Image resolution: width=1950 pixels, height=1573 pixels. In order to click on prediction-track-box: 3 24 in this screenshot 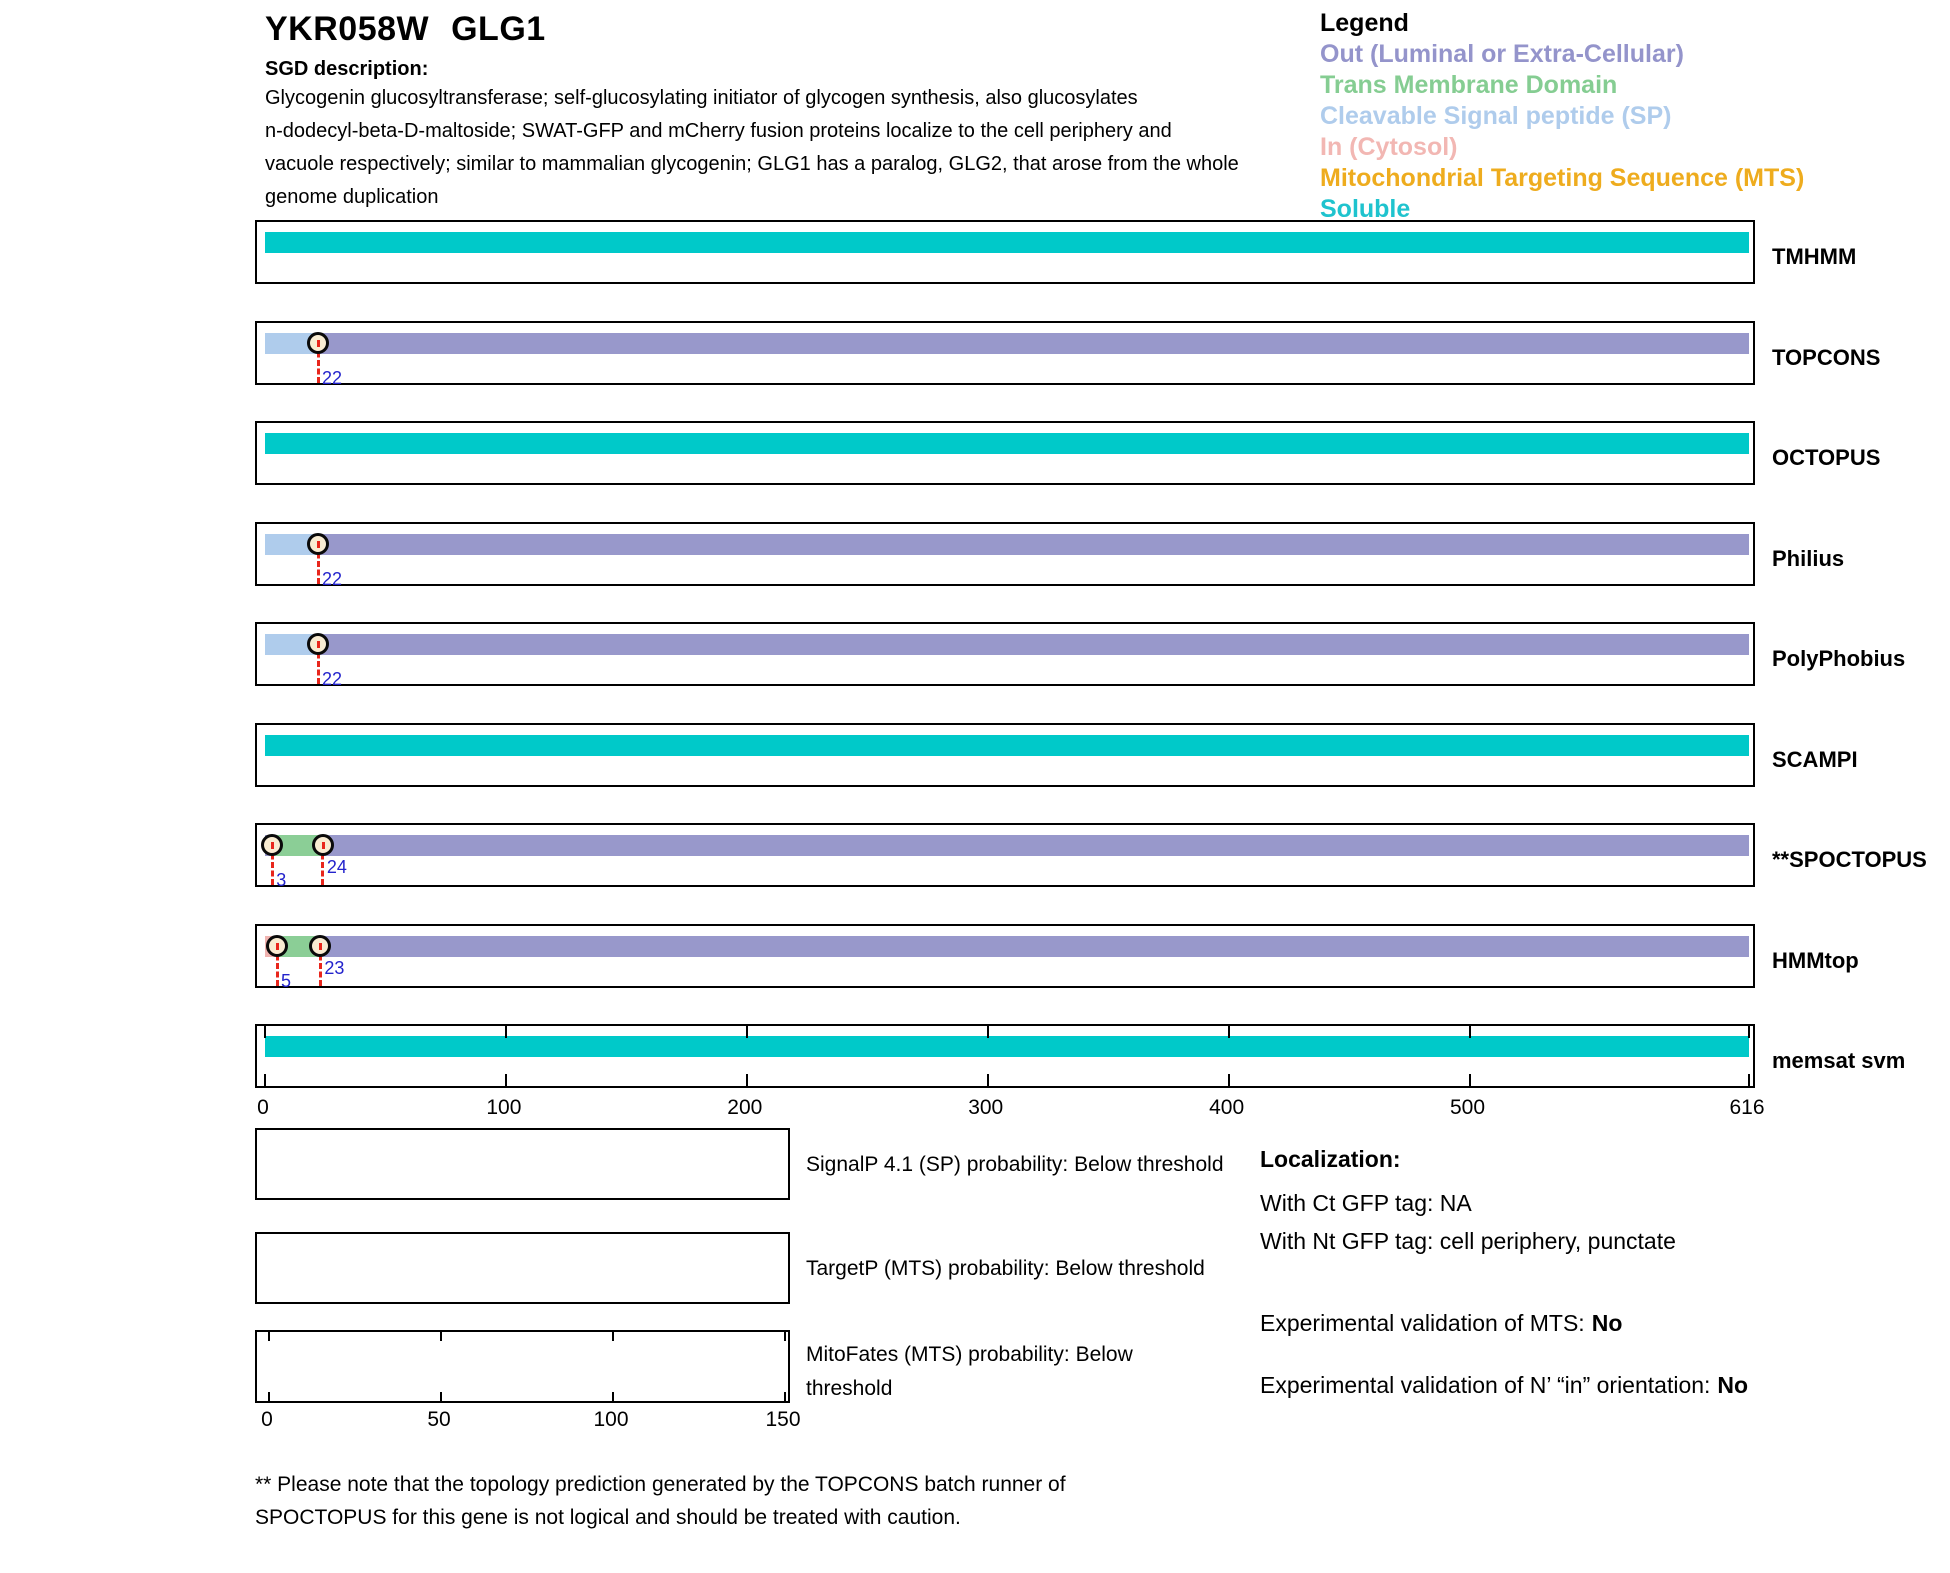, I will do `click(1005, 856)`.